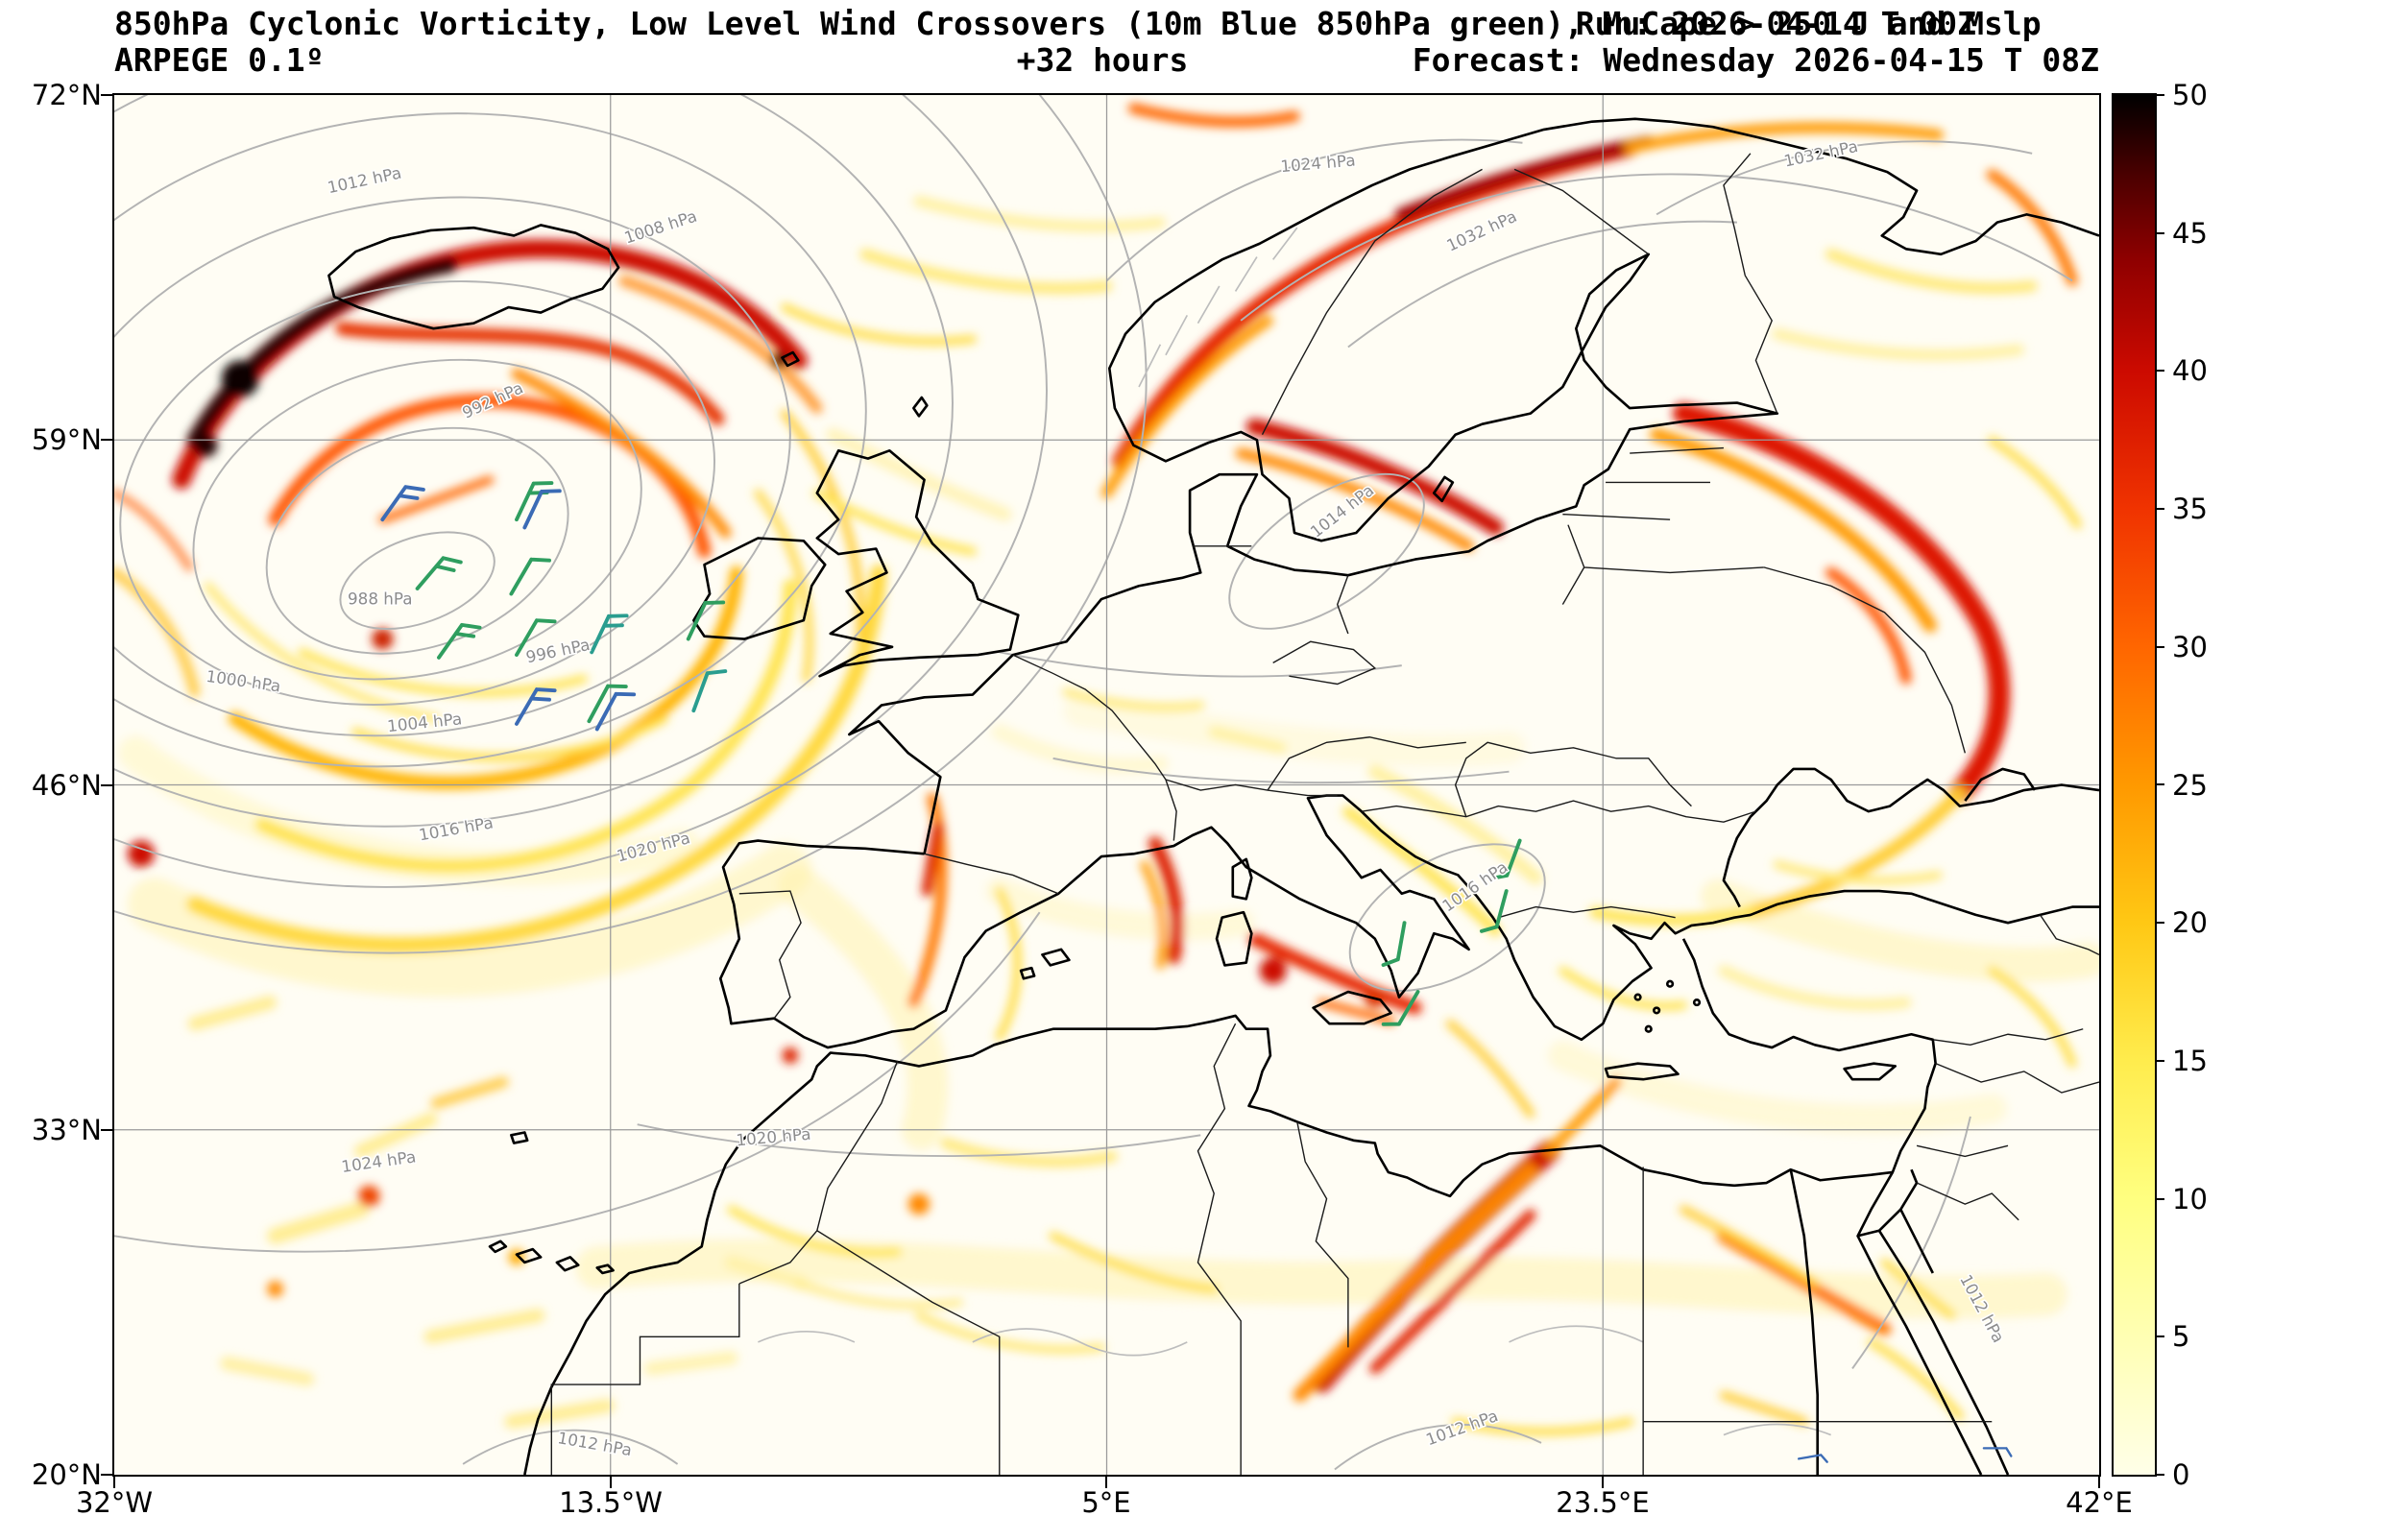 The height and width of the screenshot is (1540, 2393). Describe the element at coordinates (2181, 1337) in the screenshot. I see `colorbar-tick-label: 5` at that location.